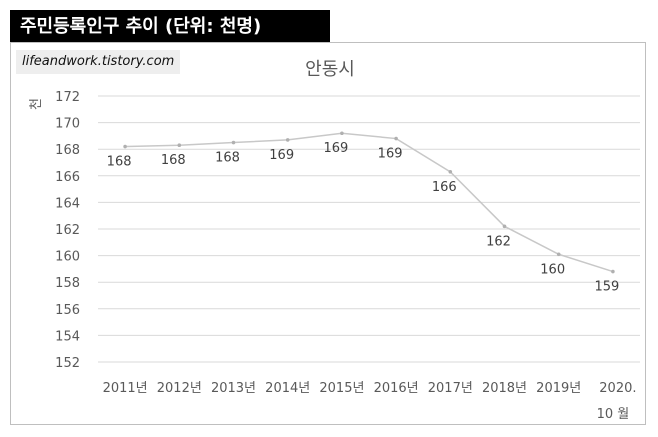  I want to click on data-label-7: 162, so click(498, 241).